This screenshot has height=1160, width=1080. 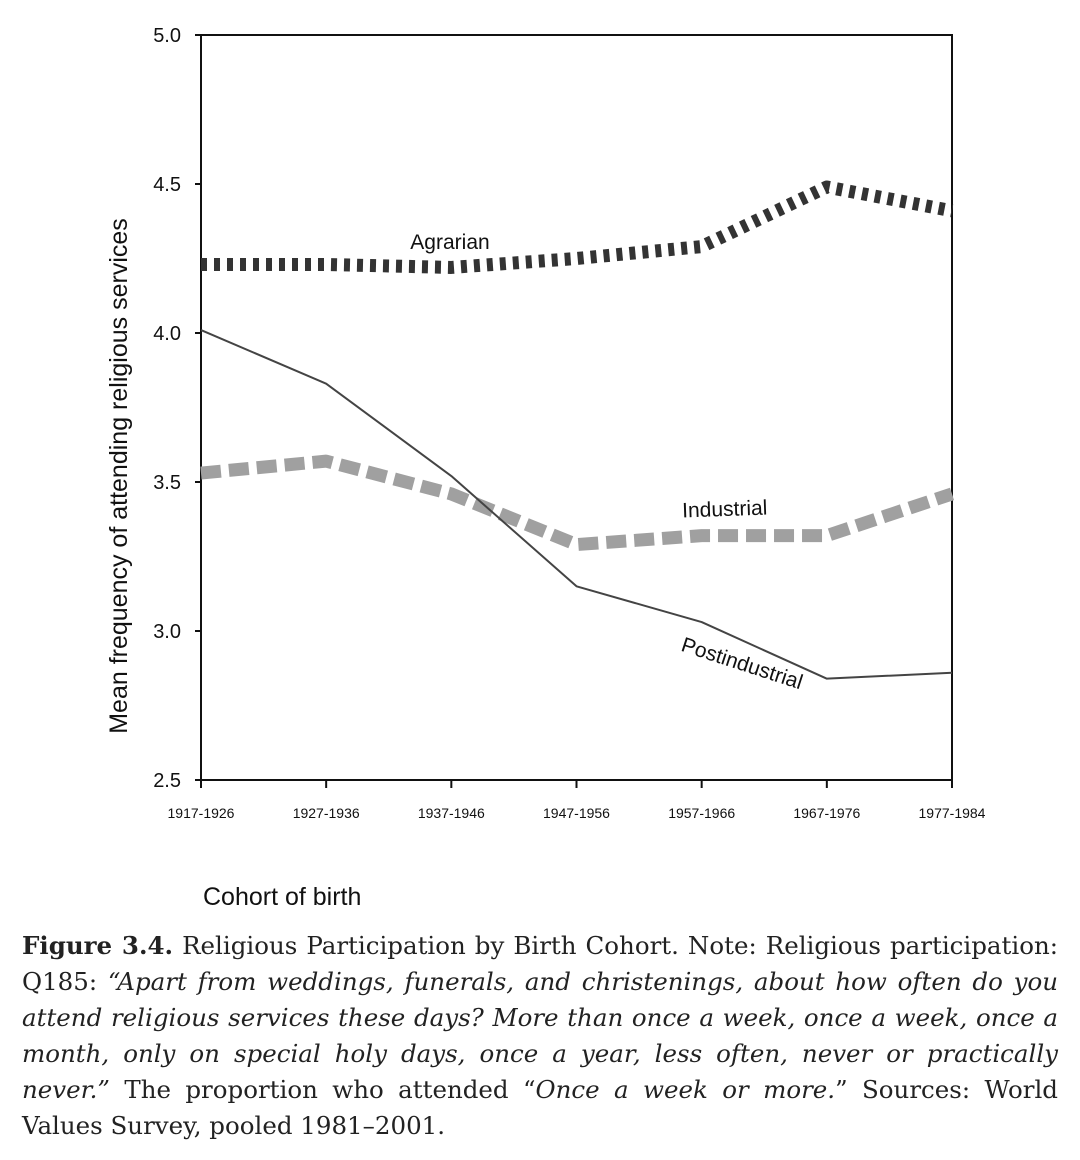 I want to click on answer-quote: Once a week or more., so click(x=685, y=1089).